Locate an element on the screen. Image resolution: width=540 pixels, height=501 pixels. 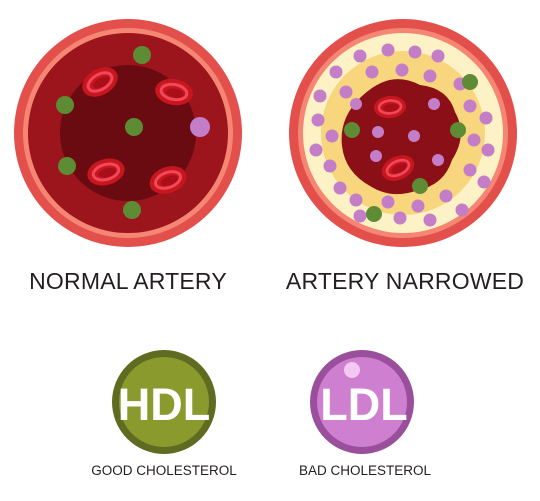
ldl-badge: LDL is located at coordinates (362, 402).